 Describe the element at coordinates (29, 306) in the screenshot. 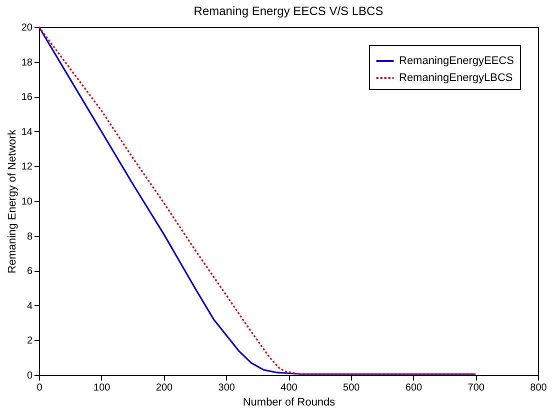

I see `y-tick-label: 4` at that location.